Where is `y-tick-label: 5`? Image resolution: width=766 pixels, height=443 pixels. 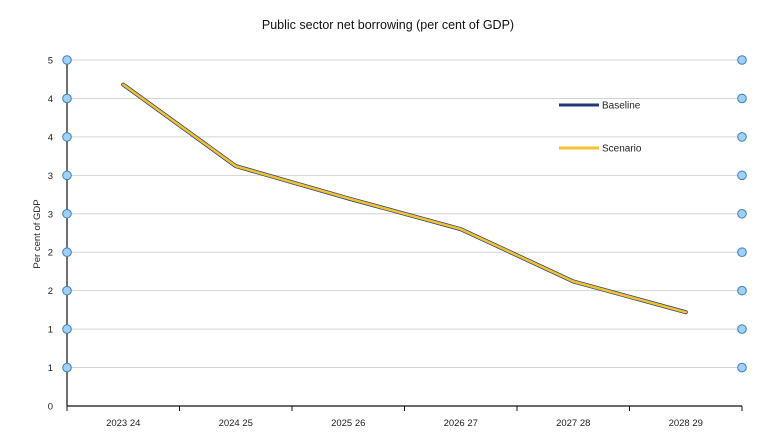
y-tick-label: 5 is located at coordinates (50, 61).